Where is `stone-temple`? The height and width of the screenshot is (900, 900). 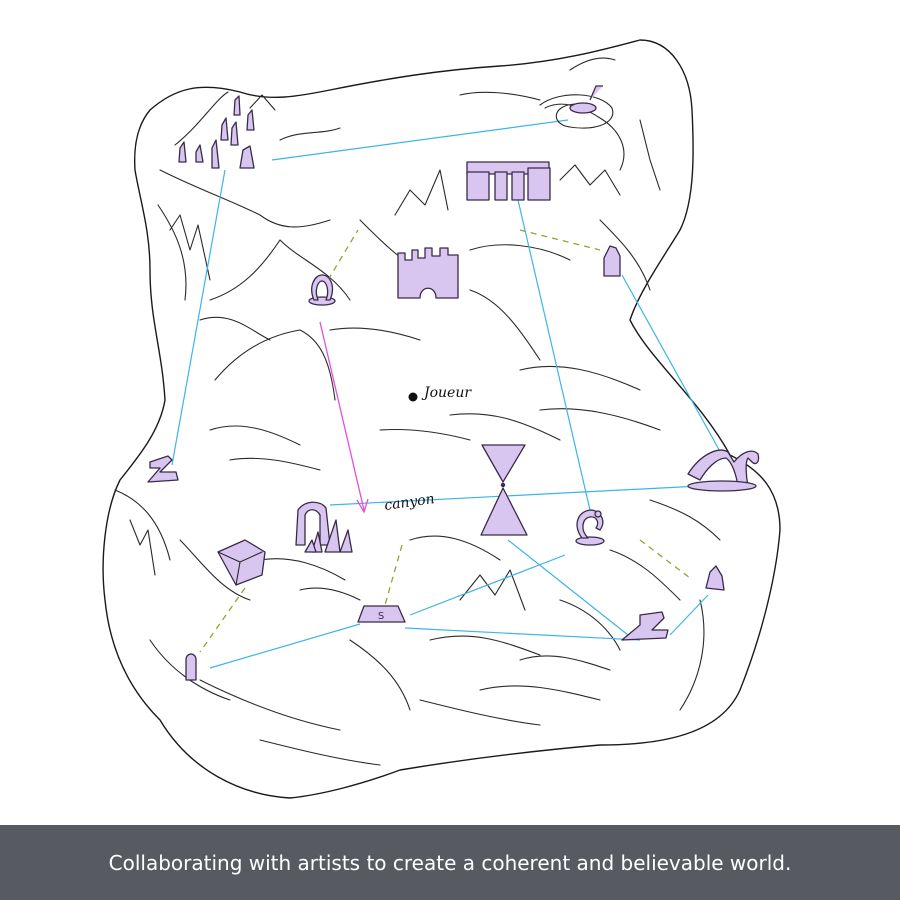
stone-temple is located at coordinates (508, 181).